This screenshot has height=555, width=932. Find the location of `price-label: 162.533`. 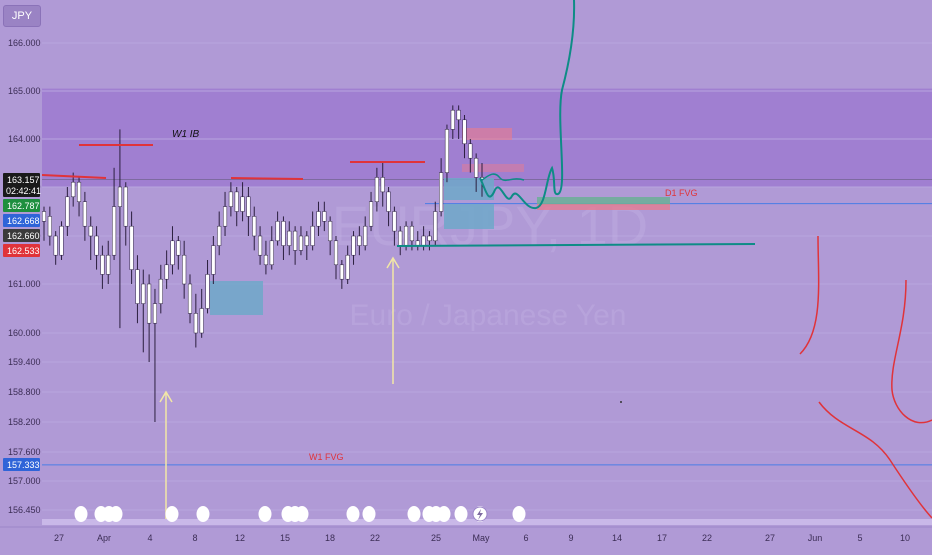

price-label: 162.533 is located at coordinates (21, 250).